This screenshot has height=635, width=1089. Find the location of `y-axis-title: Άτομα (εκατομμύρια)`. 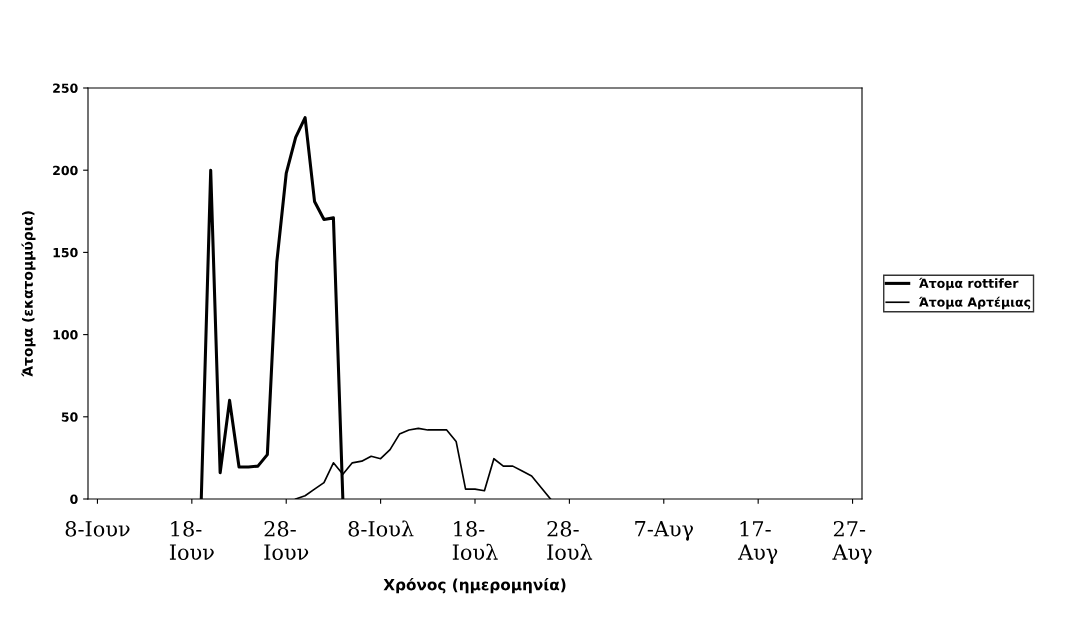

y-axis-title: Άτομα (εκατομμύρια) is located at coordinates (28, 294).